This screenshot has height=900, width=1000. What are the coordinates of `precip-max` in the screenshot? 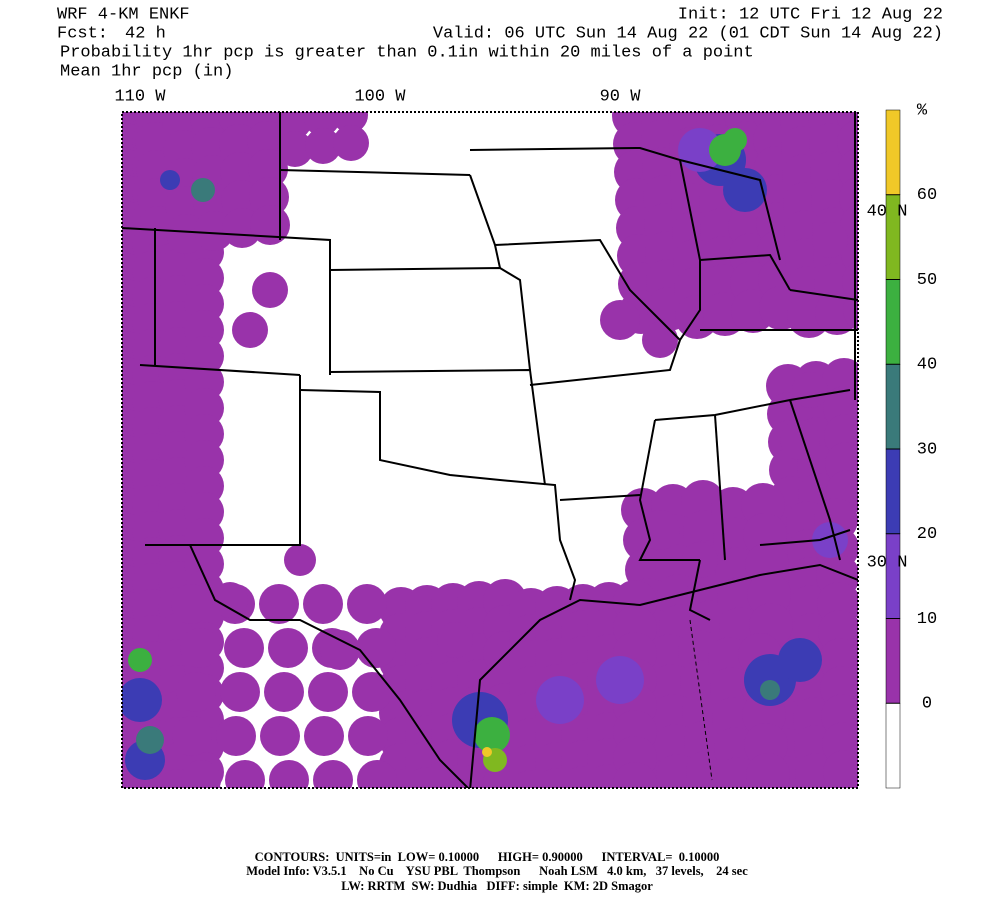 It's located at (487, 752).